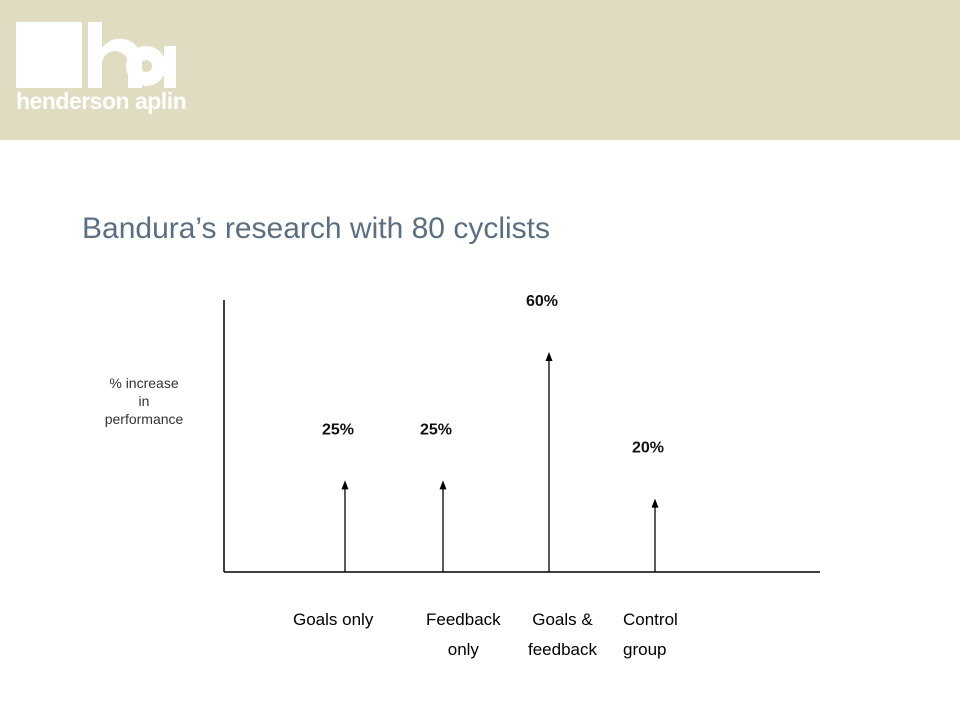 Image resolution: width=960 pixels, height=720 pixels. What do you see at coordinates (101, 101) in the screenshot?
I see `logo-text: henderson aplin` at bounding box center [101, 101].